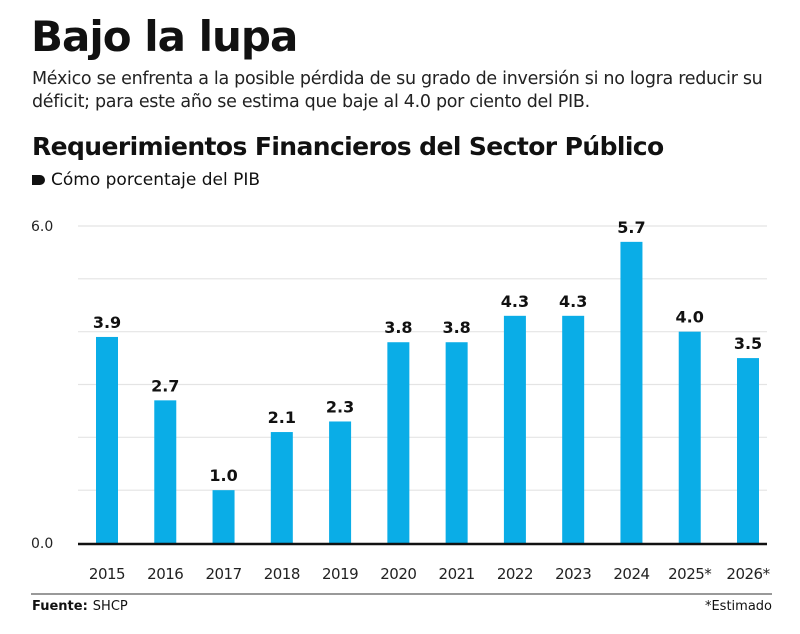 Image resolution: width=800 pixels, height=634 pixels. What do you see at coordinates (631, 574) in the screenshot?
I see `x-tick-label: 2024` at bounding box center [631, 574].